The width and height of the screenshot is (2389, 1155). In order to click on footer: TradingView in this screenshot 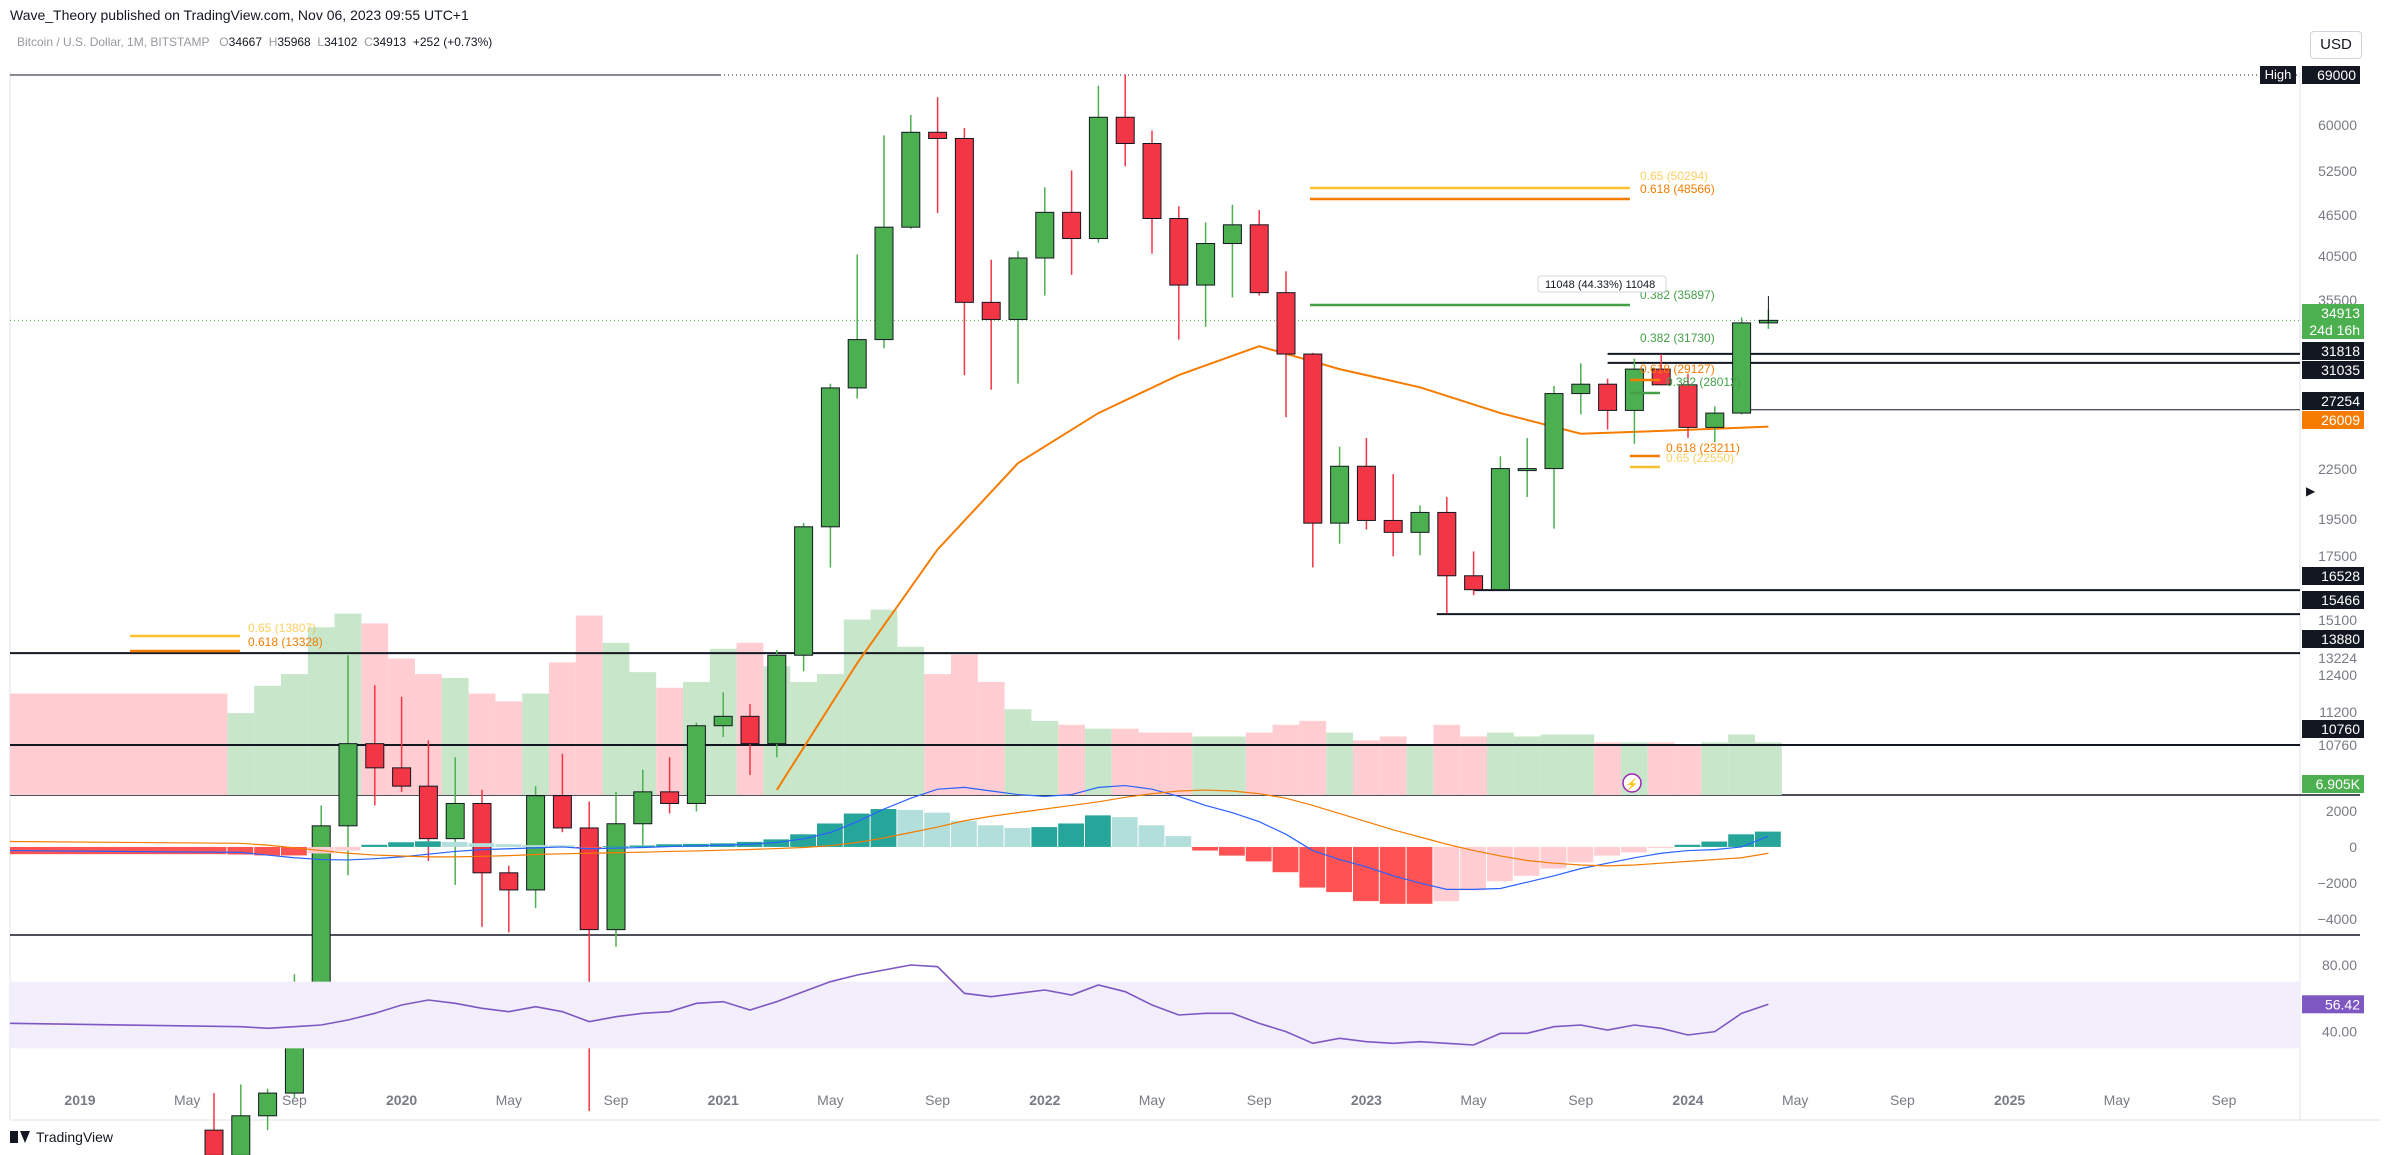, I will do `click(61, 1137)`.